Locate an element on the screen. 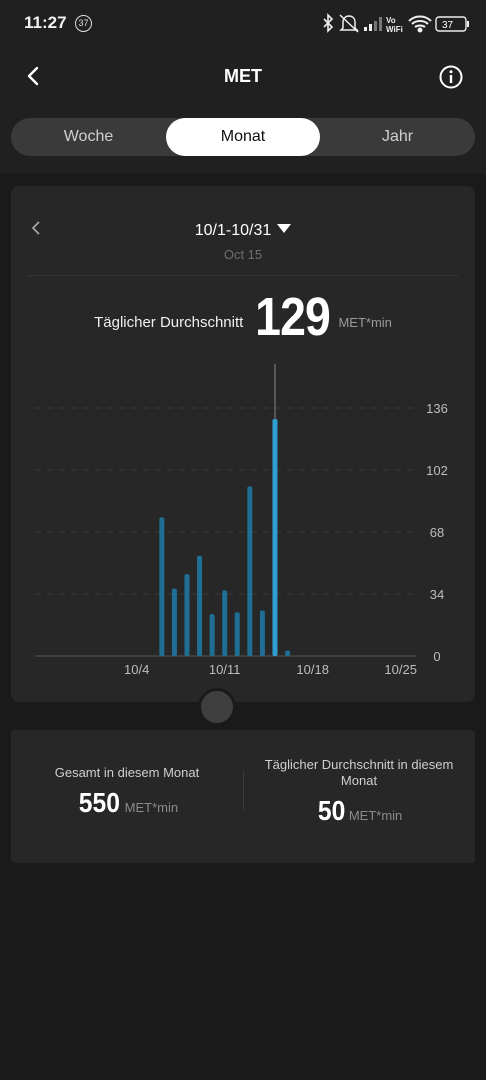 The height and width of the screenshot is (1080, 486). battery-icon: 37 is located at coordinates (452, 24).